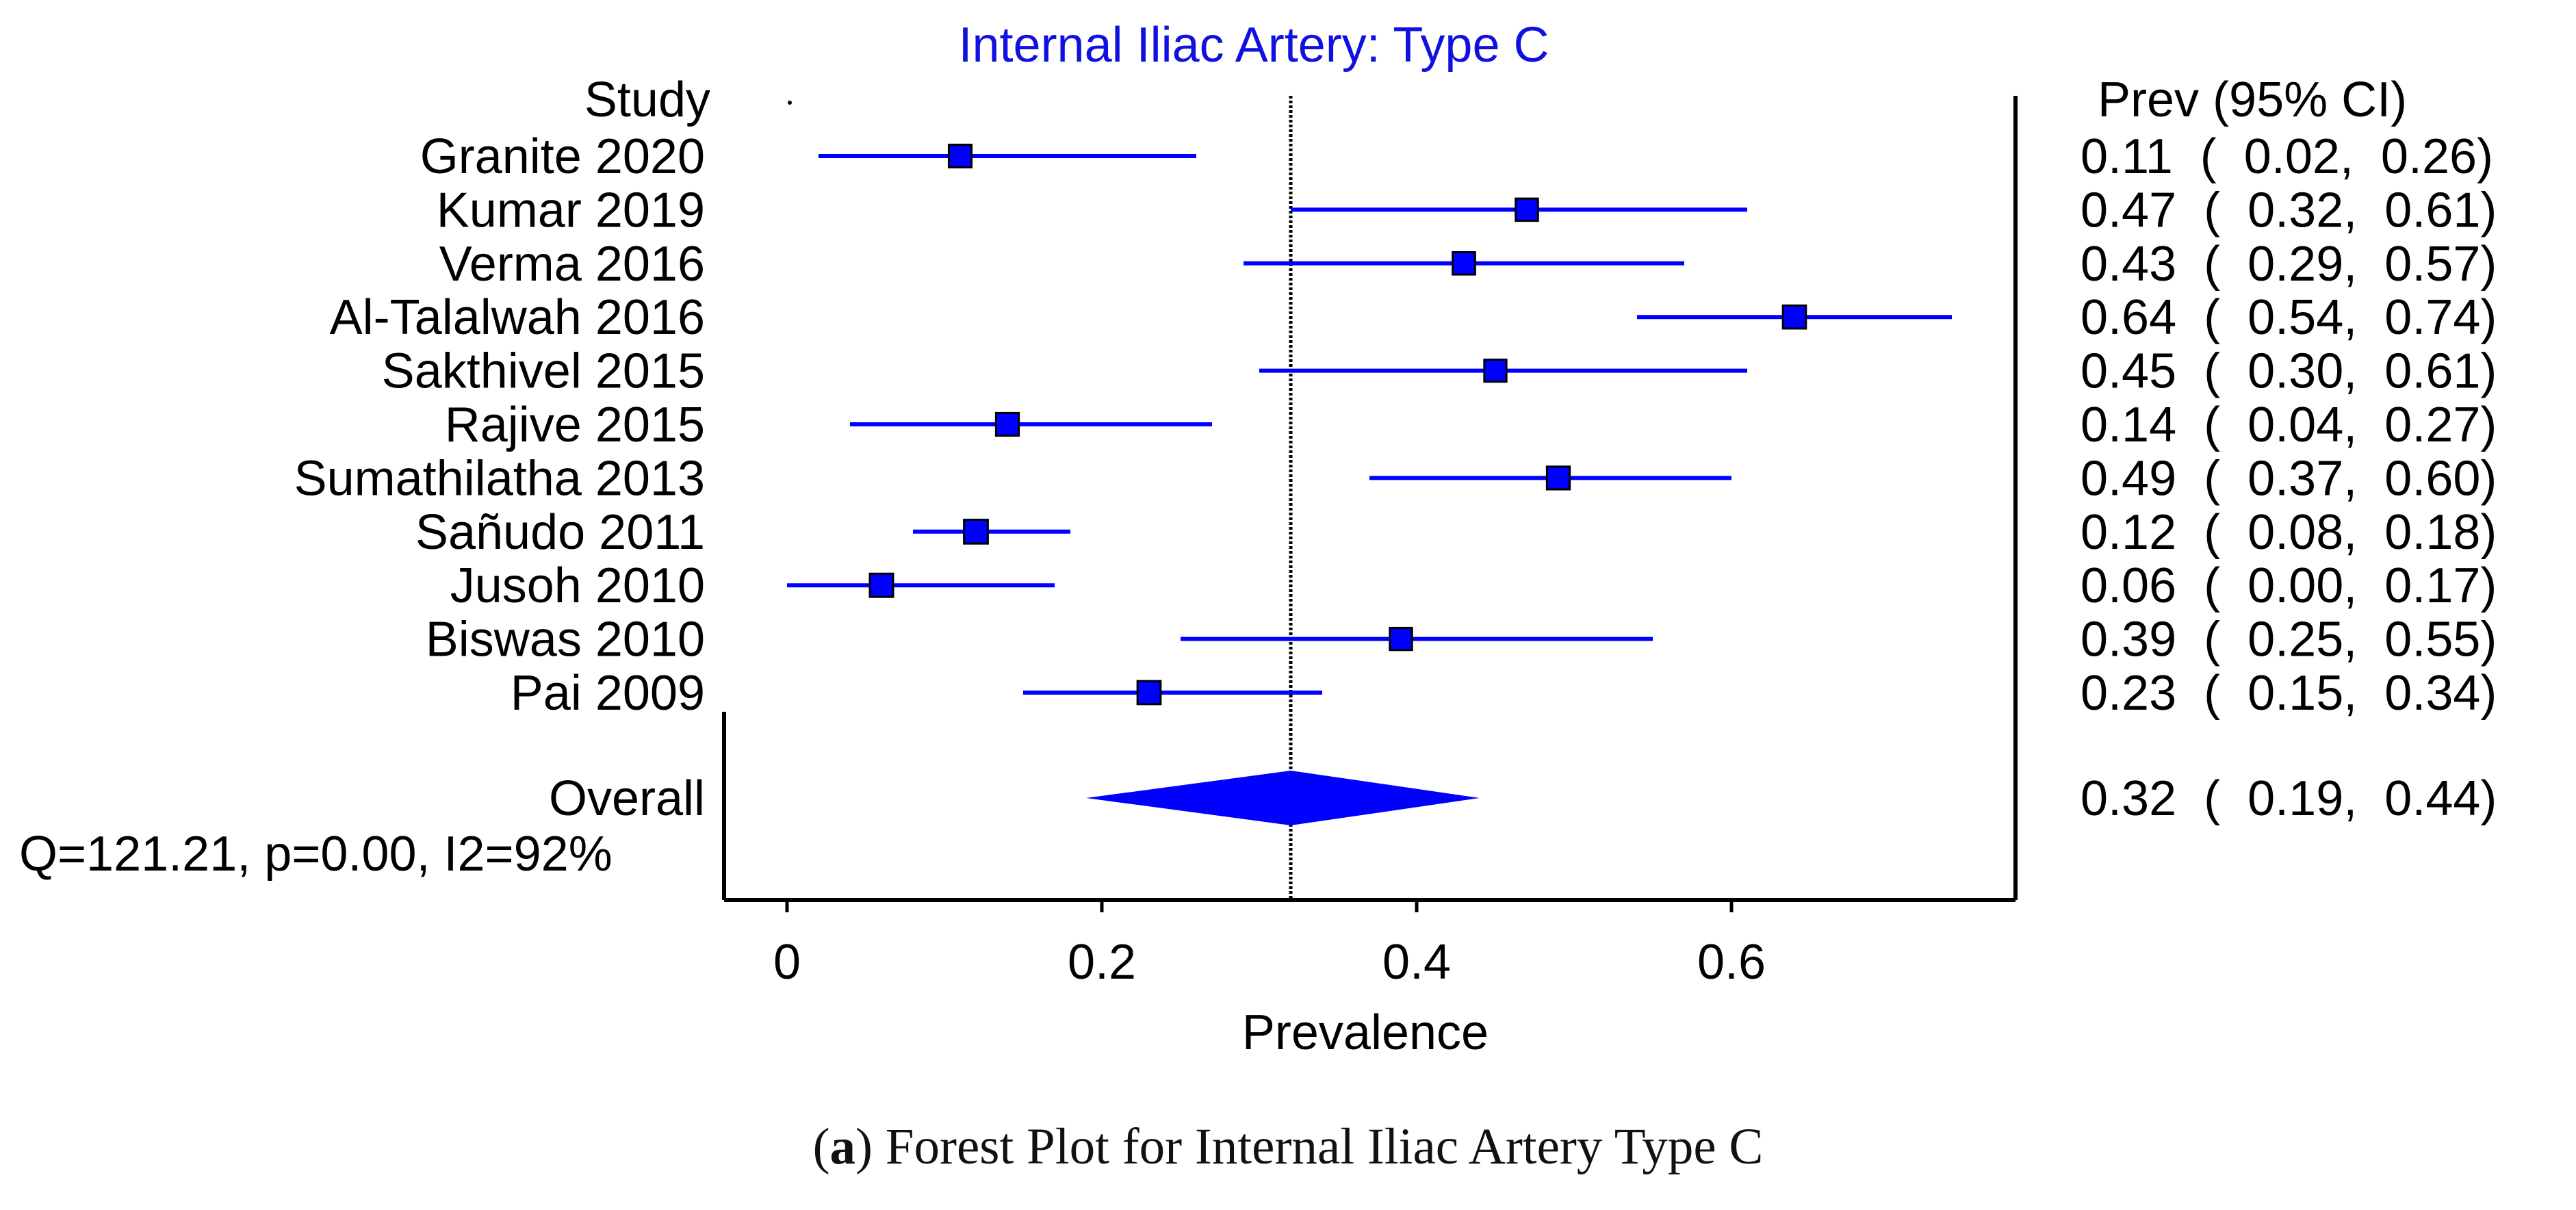 This screenshot has height=1210, width=2576. I want to click on study-column-header: Study, so click(647, 100).